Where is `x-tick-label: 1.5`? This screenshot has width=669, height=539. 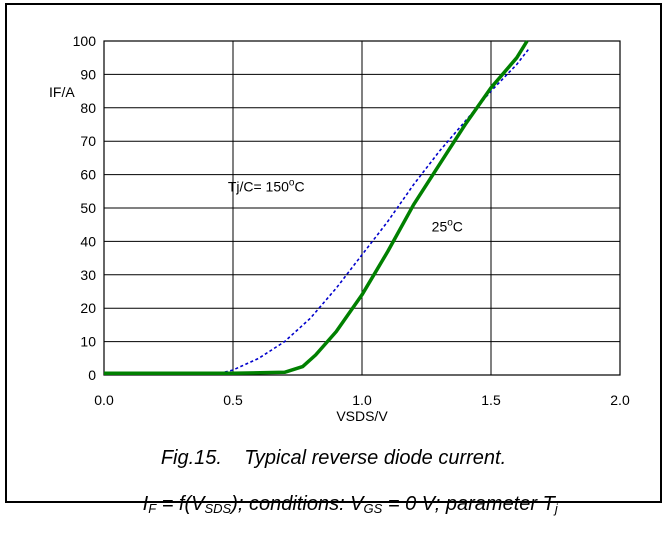
x-tick-label: 1.5 is located at coordinates (491, 400).